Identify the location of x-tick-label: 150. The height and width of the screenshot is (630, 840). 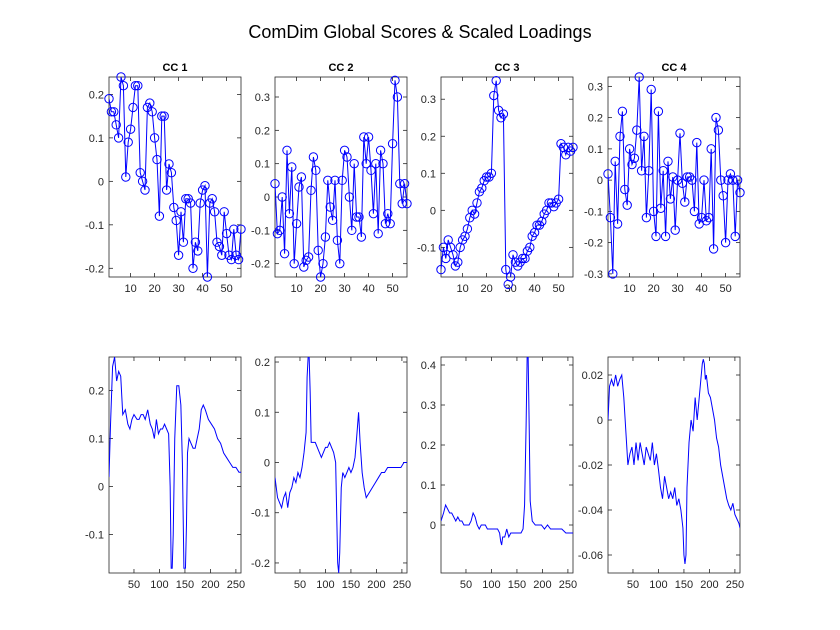
(351, 585).